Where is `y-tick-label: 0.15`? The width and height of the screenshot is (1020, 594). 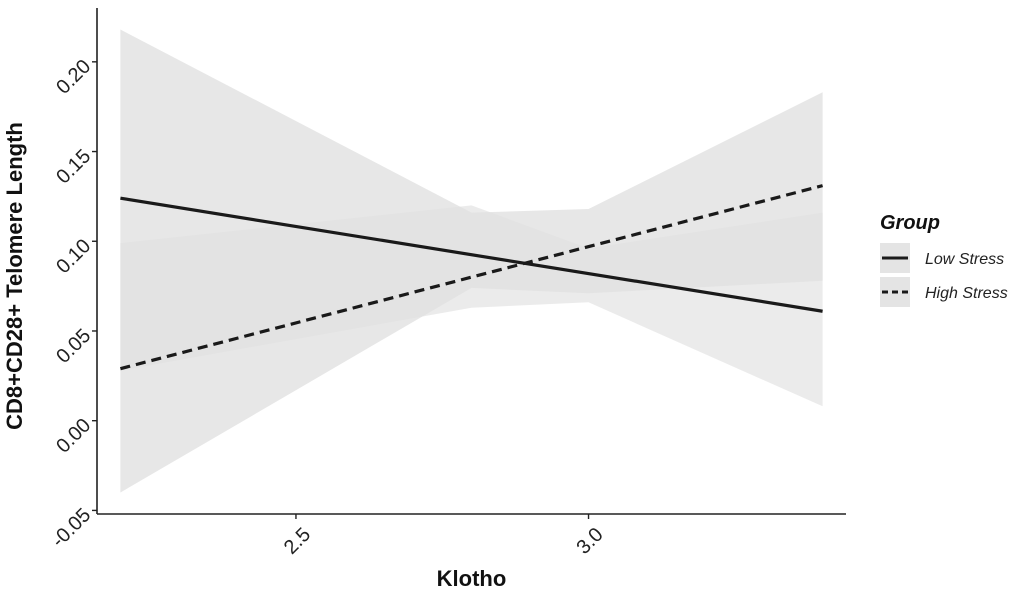
y-tick-label: 0.15 is located at coordinates (73, 166).